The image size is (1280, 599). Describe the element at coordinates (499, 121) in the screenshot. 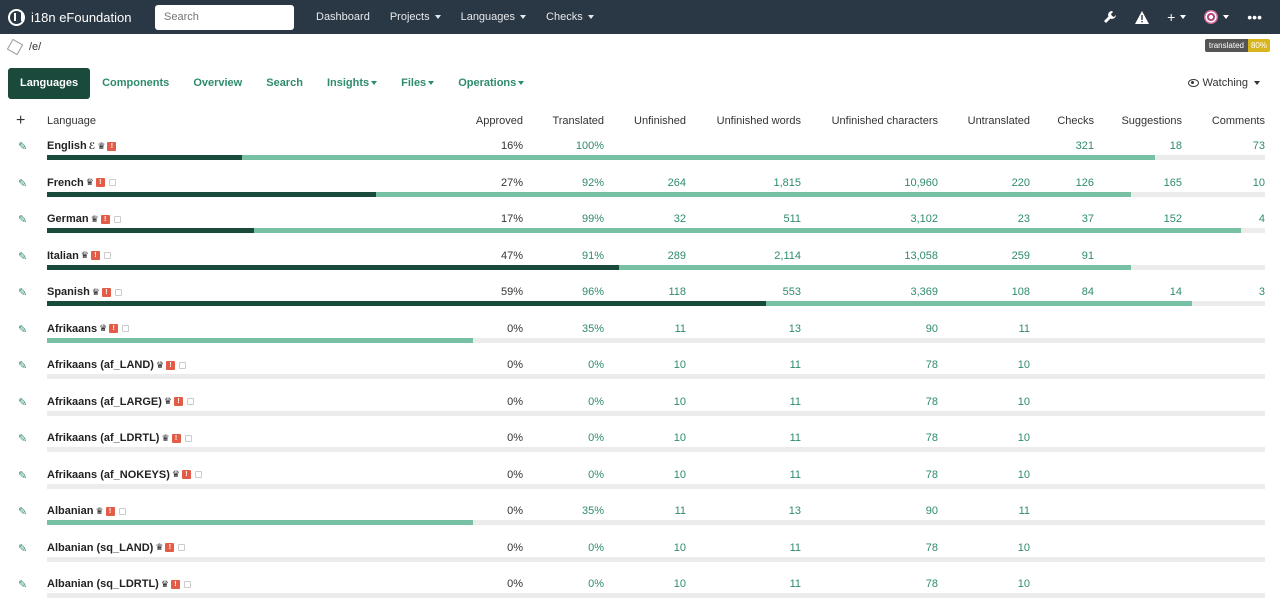

I see `header-approved: Approved` at that location.